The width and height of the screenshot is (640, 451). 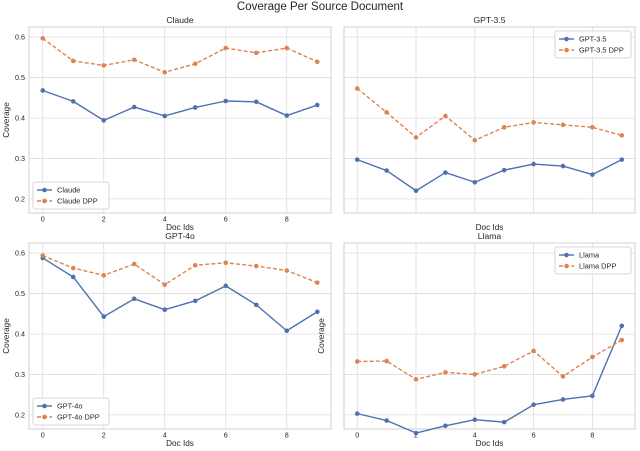 I want to click on y-tick-label: 0.5, so click(x=20, y=77).